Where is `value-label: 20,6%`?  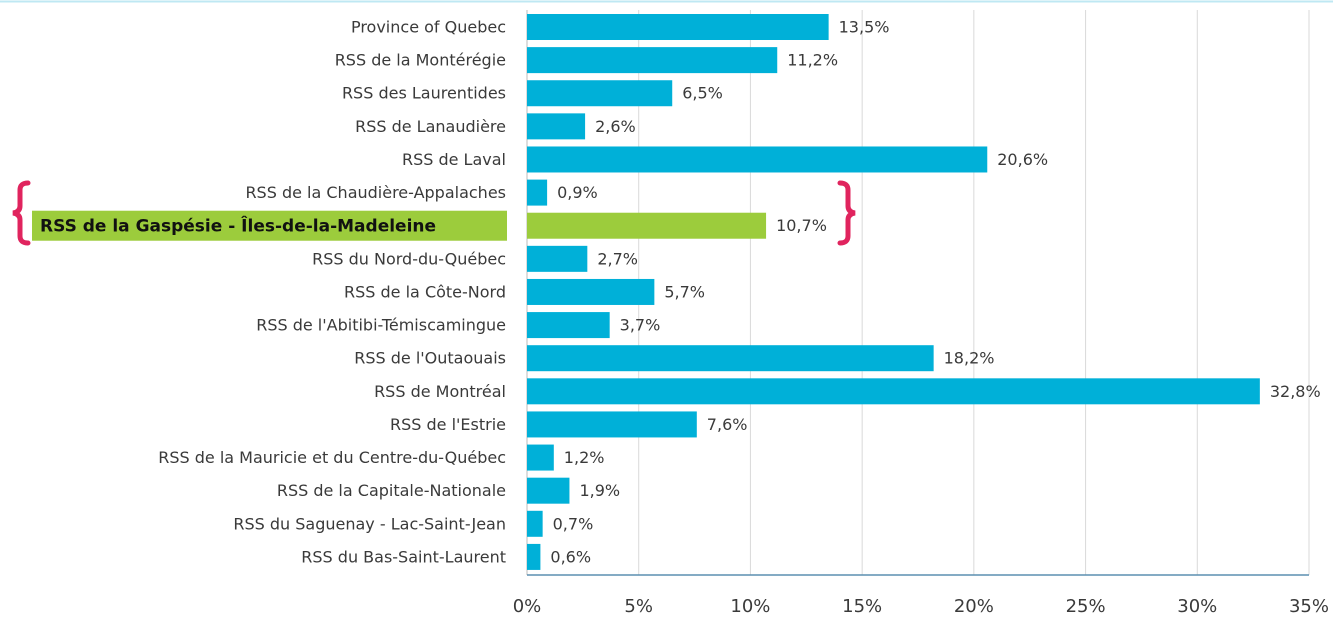
value-label: 20,6% is located at coordinates (1022, 159).